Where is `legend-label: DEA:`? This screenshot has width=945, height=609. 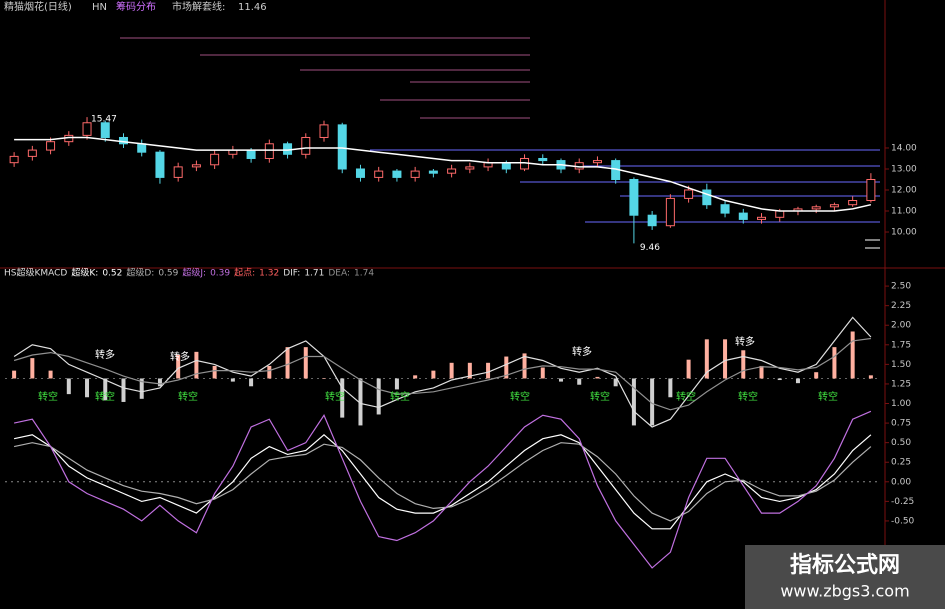
legend-label: DEA: is located at coordinates (339, 274).